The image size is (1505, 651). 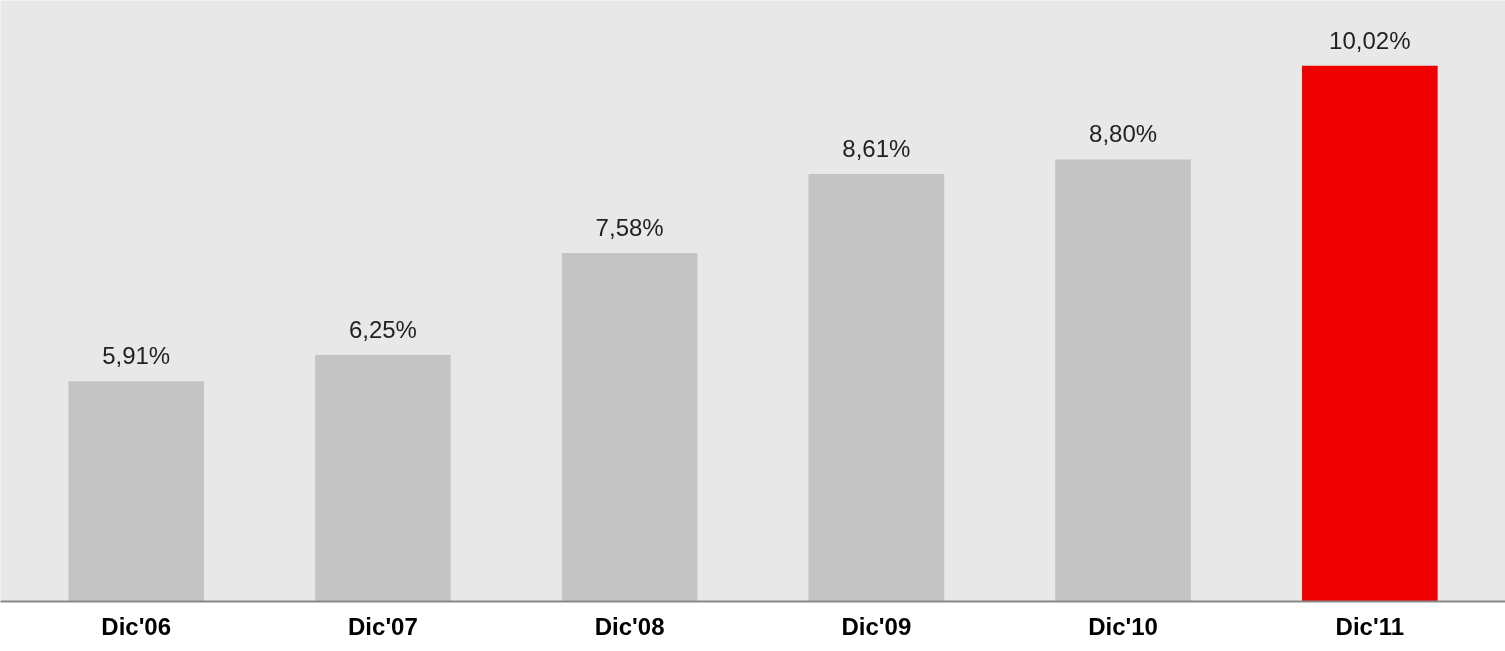 I want to click on x-tick-label: Dic'07, so click(x=383, y=626).